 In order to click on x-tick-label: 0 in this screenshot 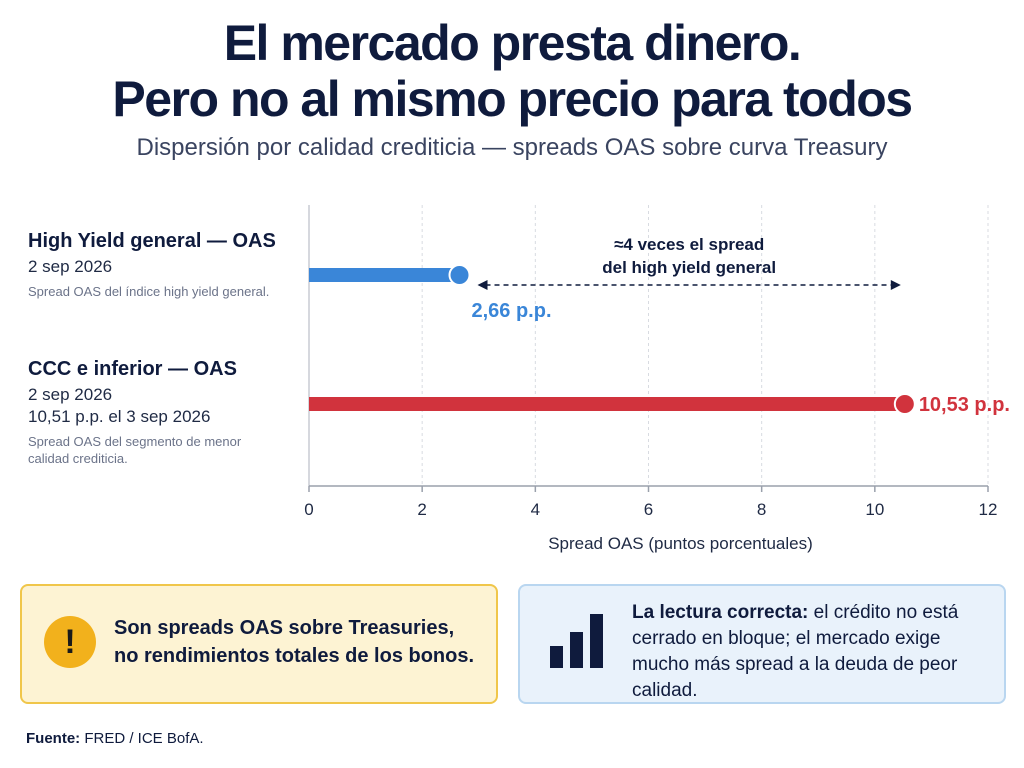, I will do `click(308, 509)`.